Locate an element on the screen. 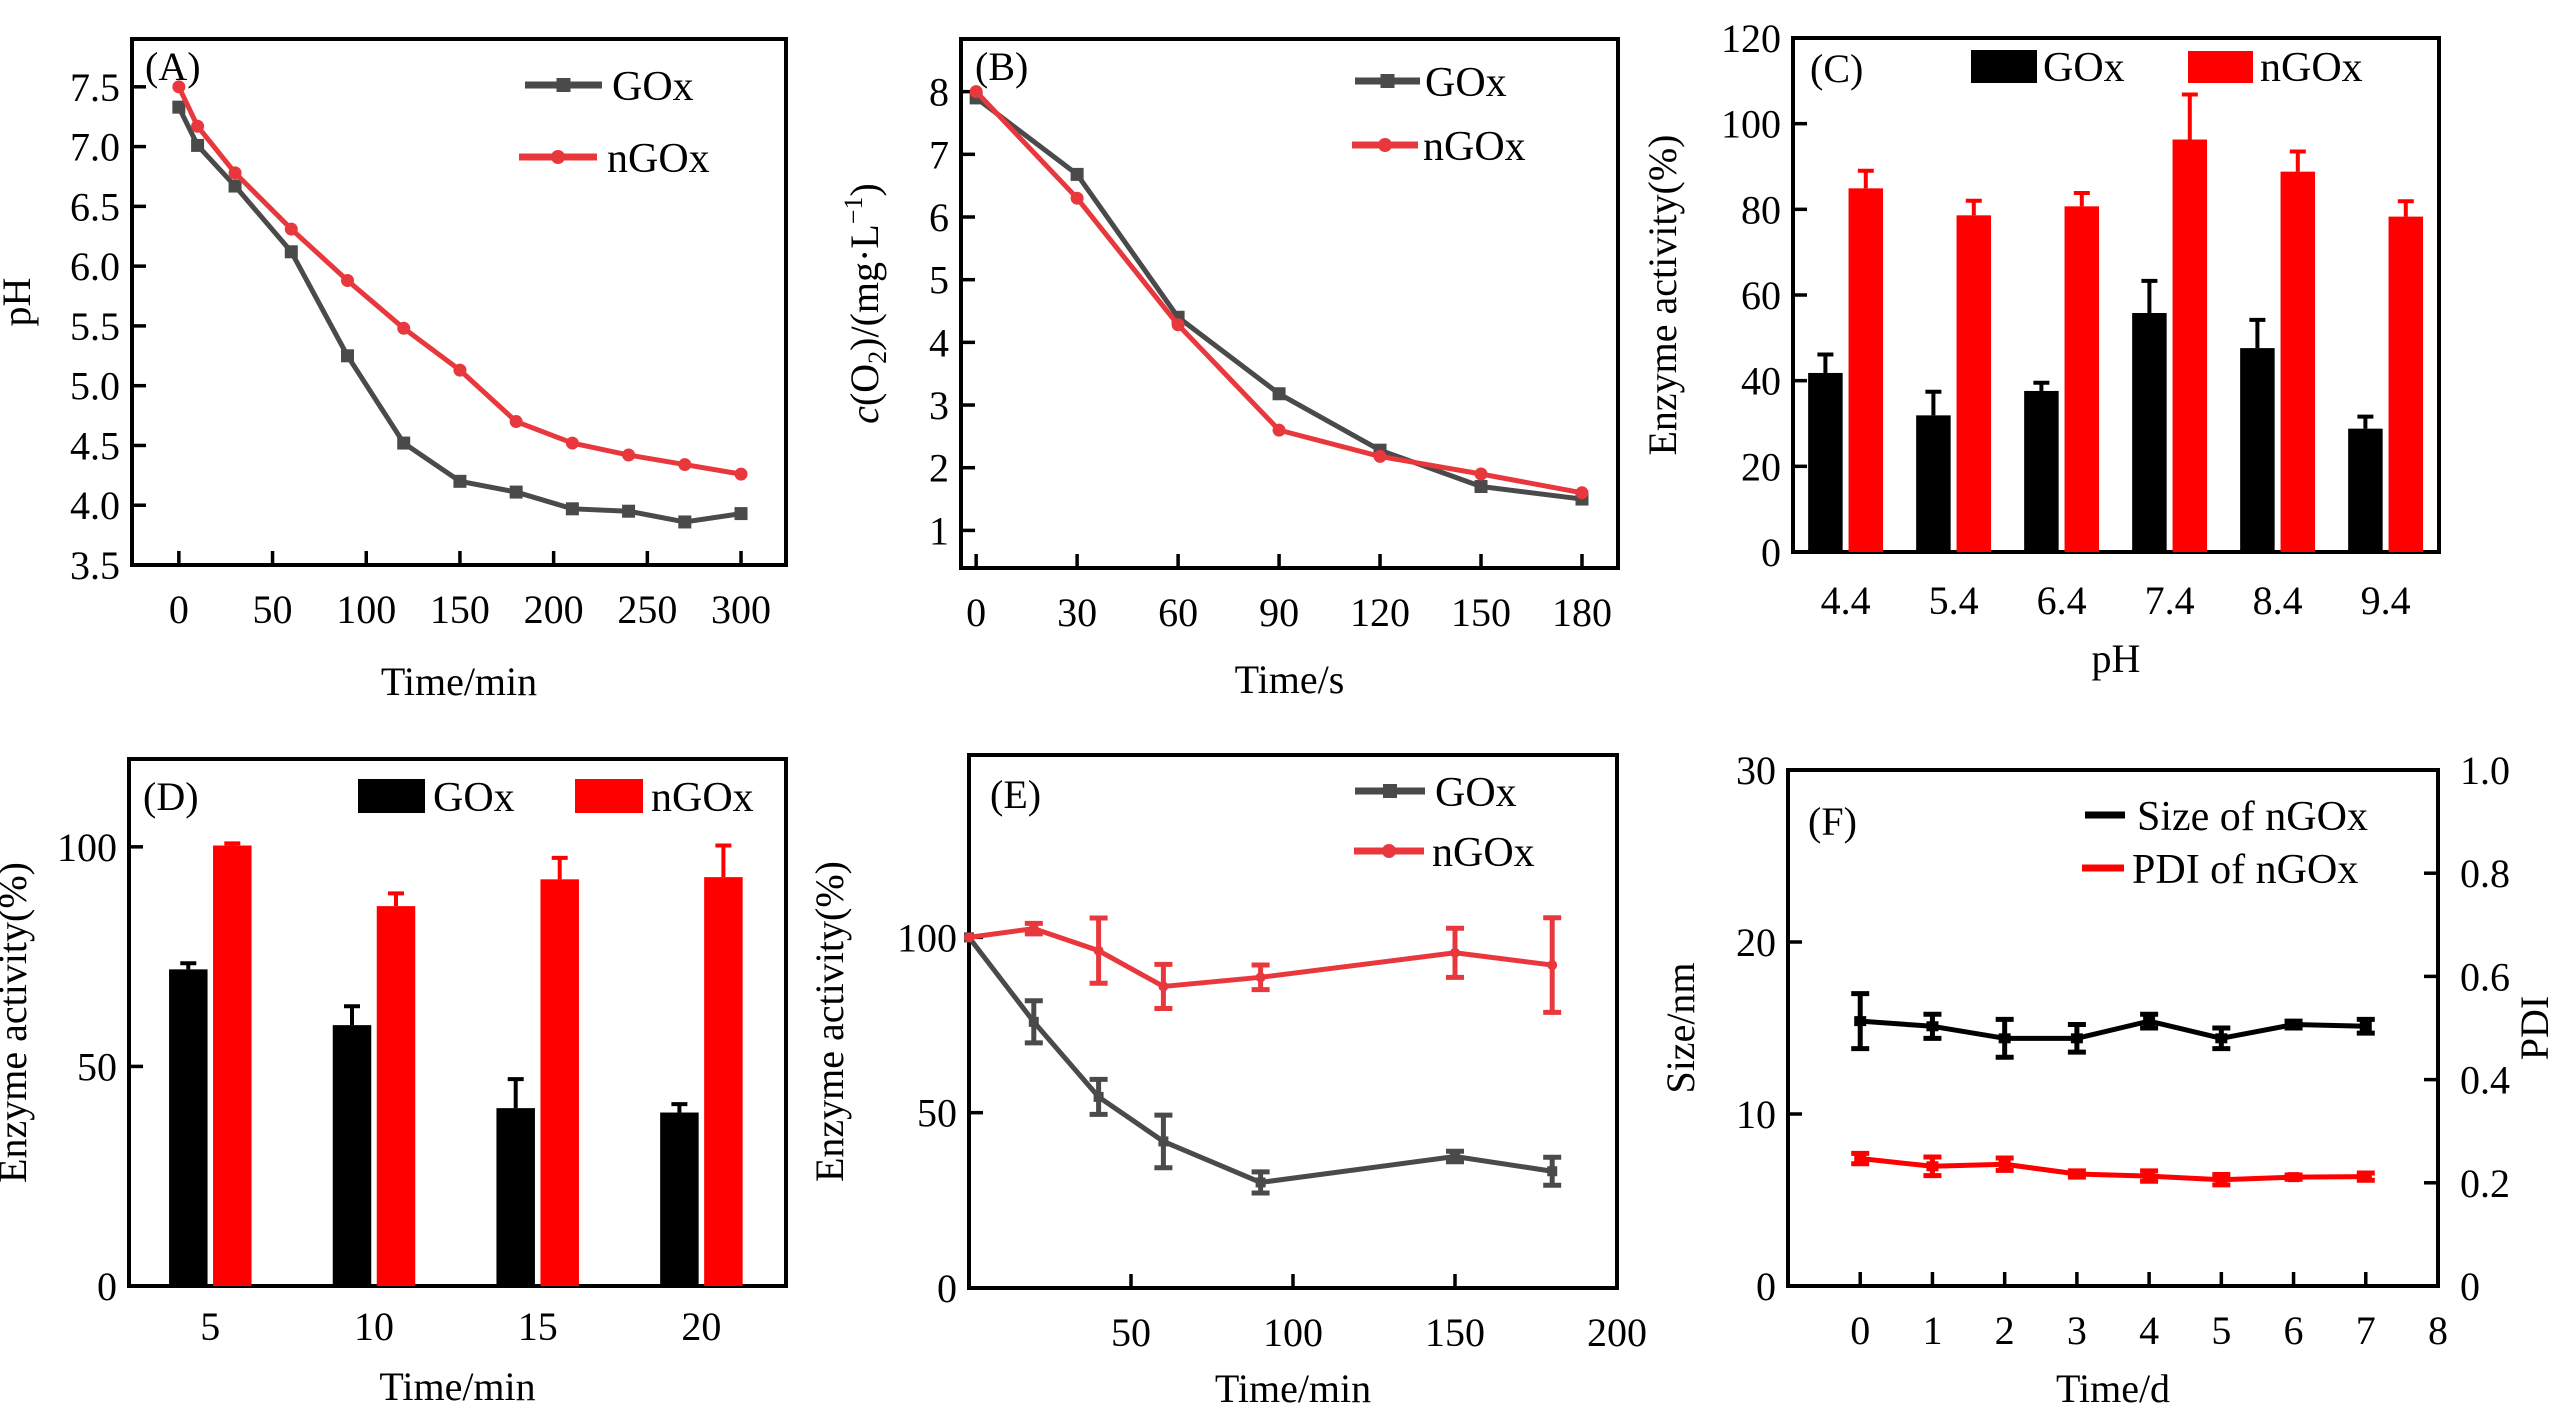 This screenshot has height=1417, width=2567. panel-label: (B) is located at coordinates (1001, 66).